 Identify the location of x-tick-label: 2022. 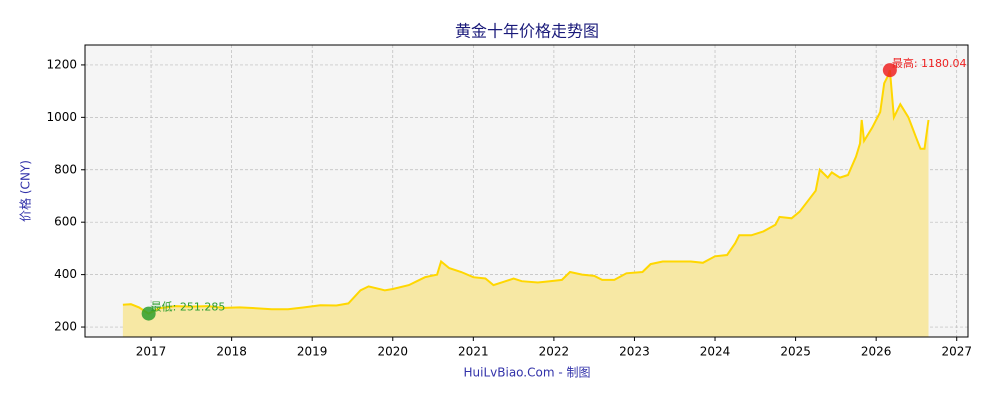
(554, 352).